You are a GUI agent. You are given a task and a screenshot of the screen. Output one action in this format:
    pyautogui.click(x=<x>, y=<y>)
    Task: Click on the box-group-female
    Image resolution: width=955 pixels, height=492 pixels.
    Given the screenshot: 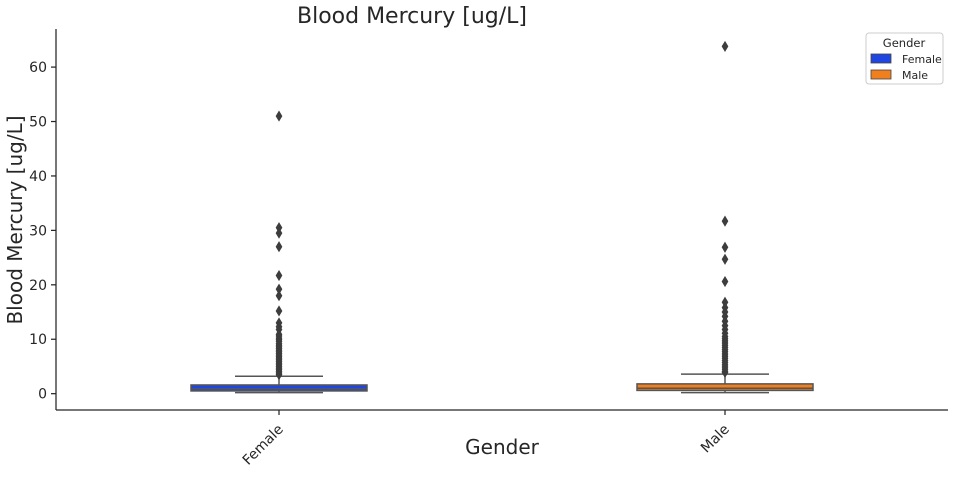 What is the action you would take?
    pyautogui.click(x=279, y=252)
    